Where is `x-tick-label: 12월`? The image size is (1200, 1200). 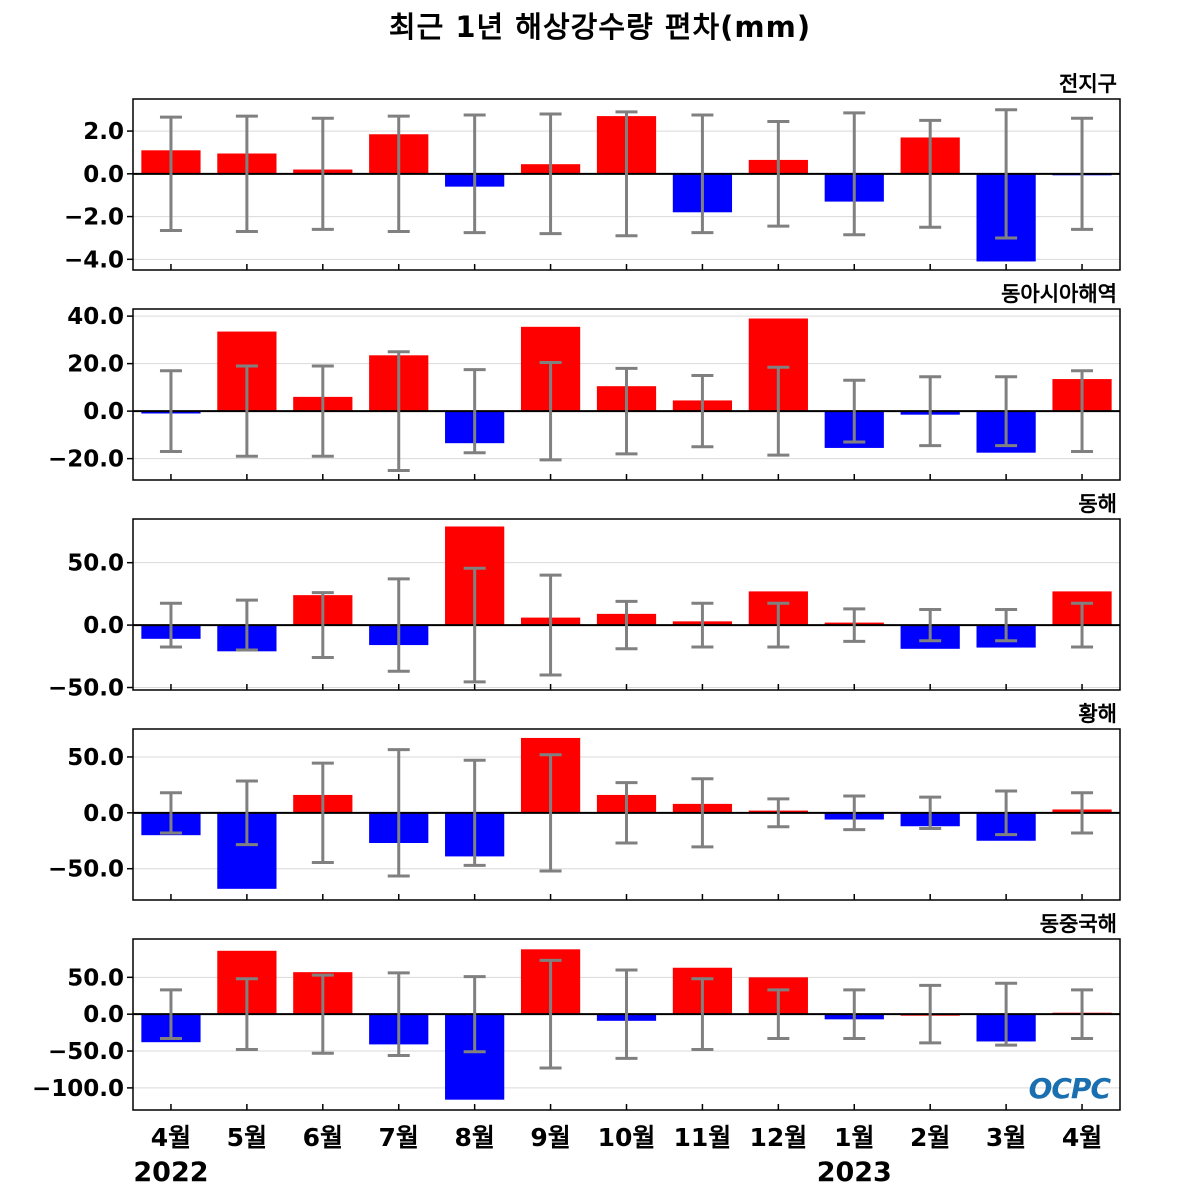
x-tick-label: 12월 is located at coordinates (778, 1137).